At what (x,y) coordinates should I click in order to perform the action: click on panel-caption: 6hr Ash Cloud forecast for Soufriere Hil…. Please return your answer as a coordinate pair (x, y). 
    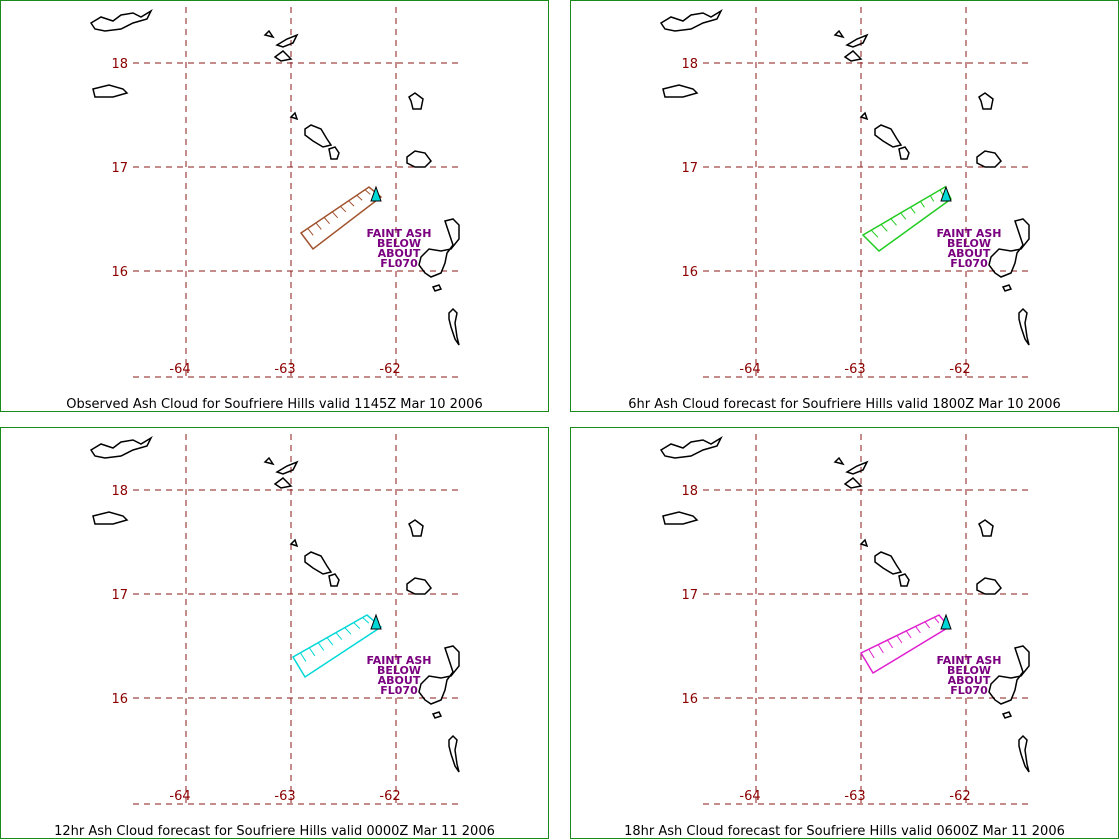
    Looking at the image, I should click on (844, 404).